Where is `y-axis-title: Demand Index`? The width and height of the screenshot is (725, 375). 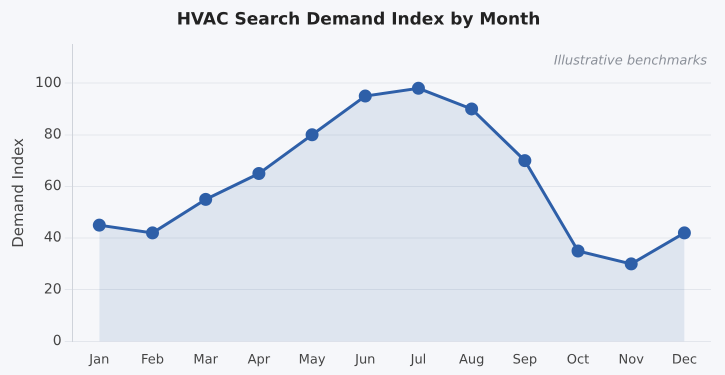
y-axis-title: Demand Index is located at coordinates (17, 193).